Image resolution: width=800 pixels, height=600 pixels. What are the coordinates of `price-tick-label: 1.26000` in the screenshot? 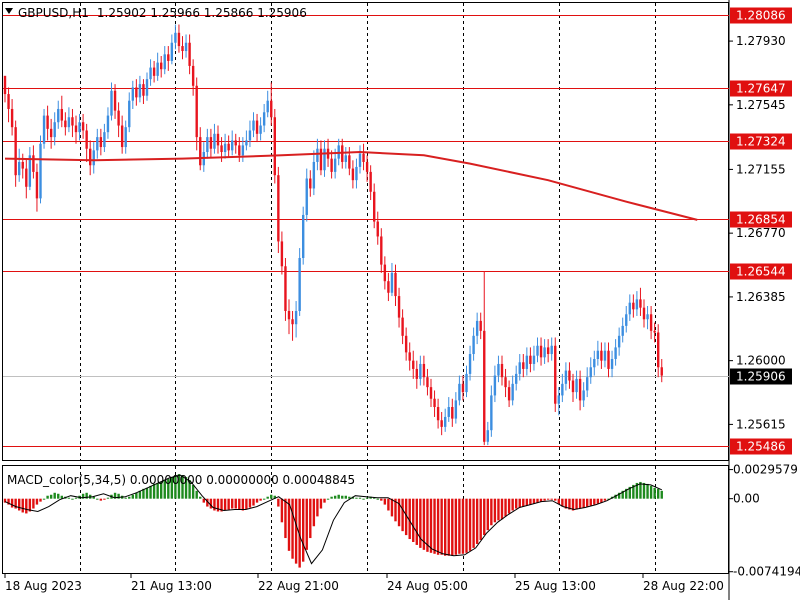 It's located at (761, 361).